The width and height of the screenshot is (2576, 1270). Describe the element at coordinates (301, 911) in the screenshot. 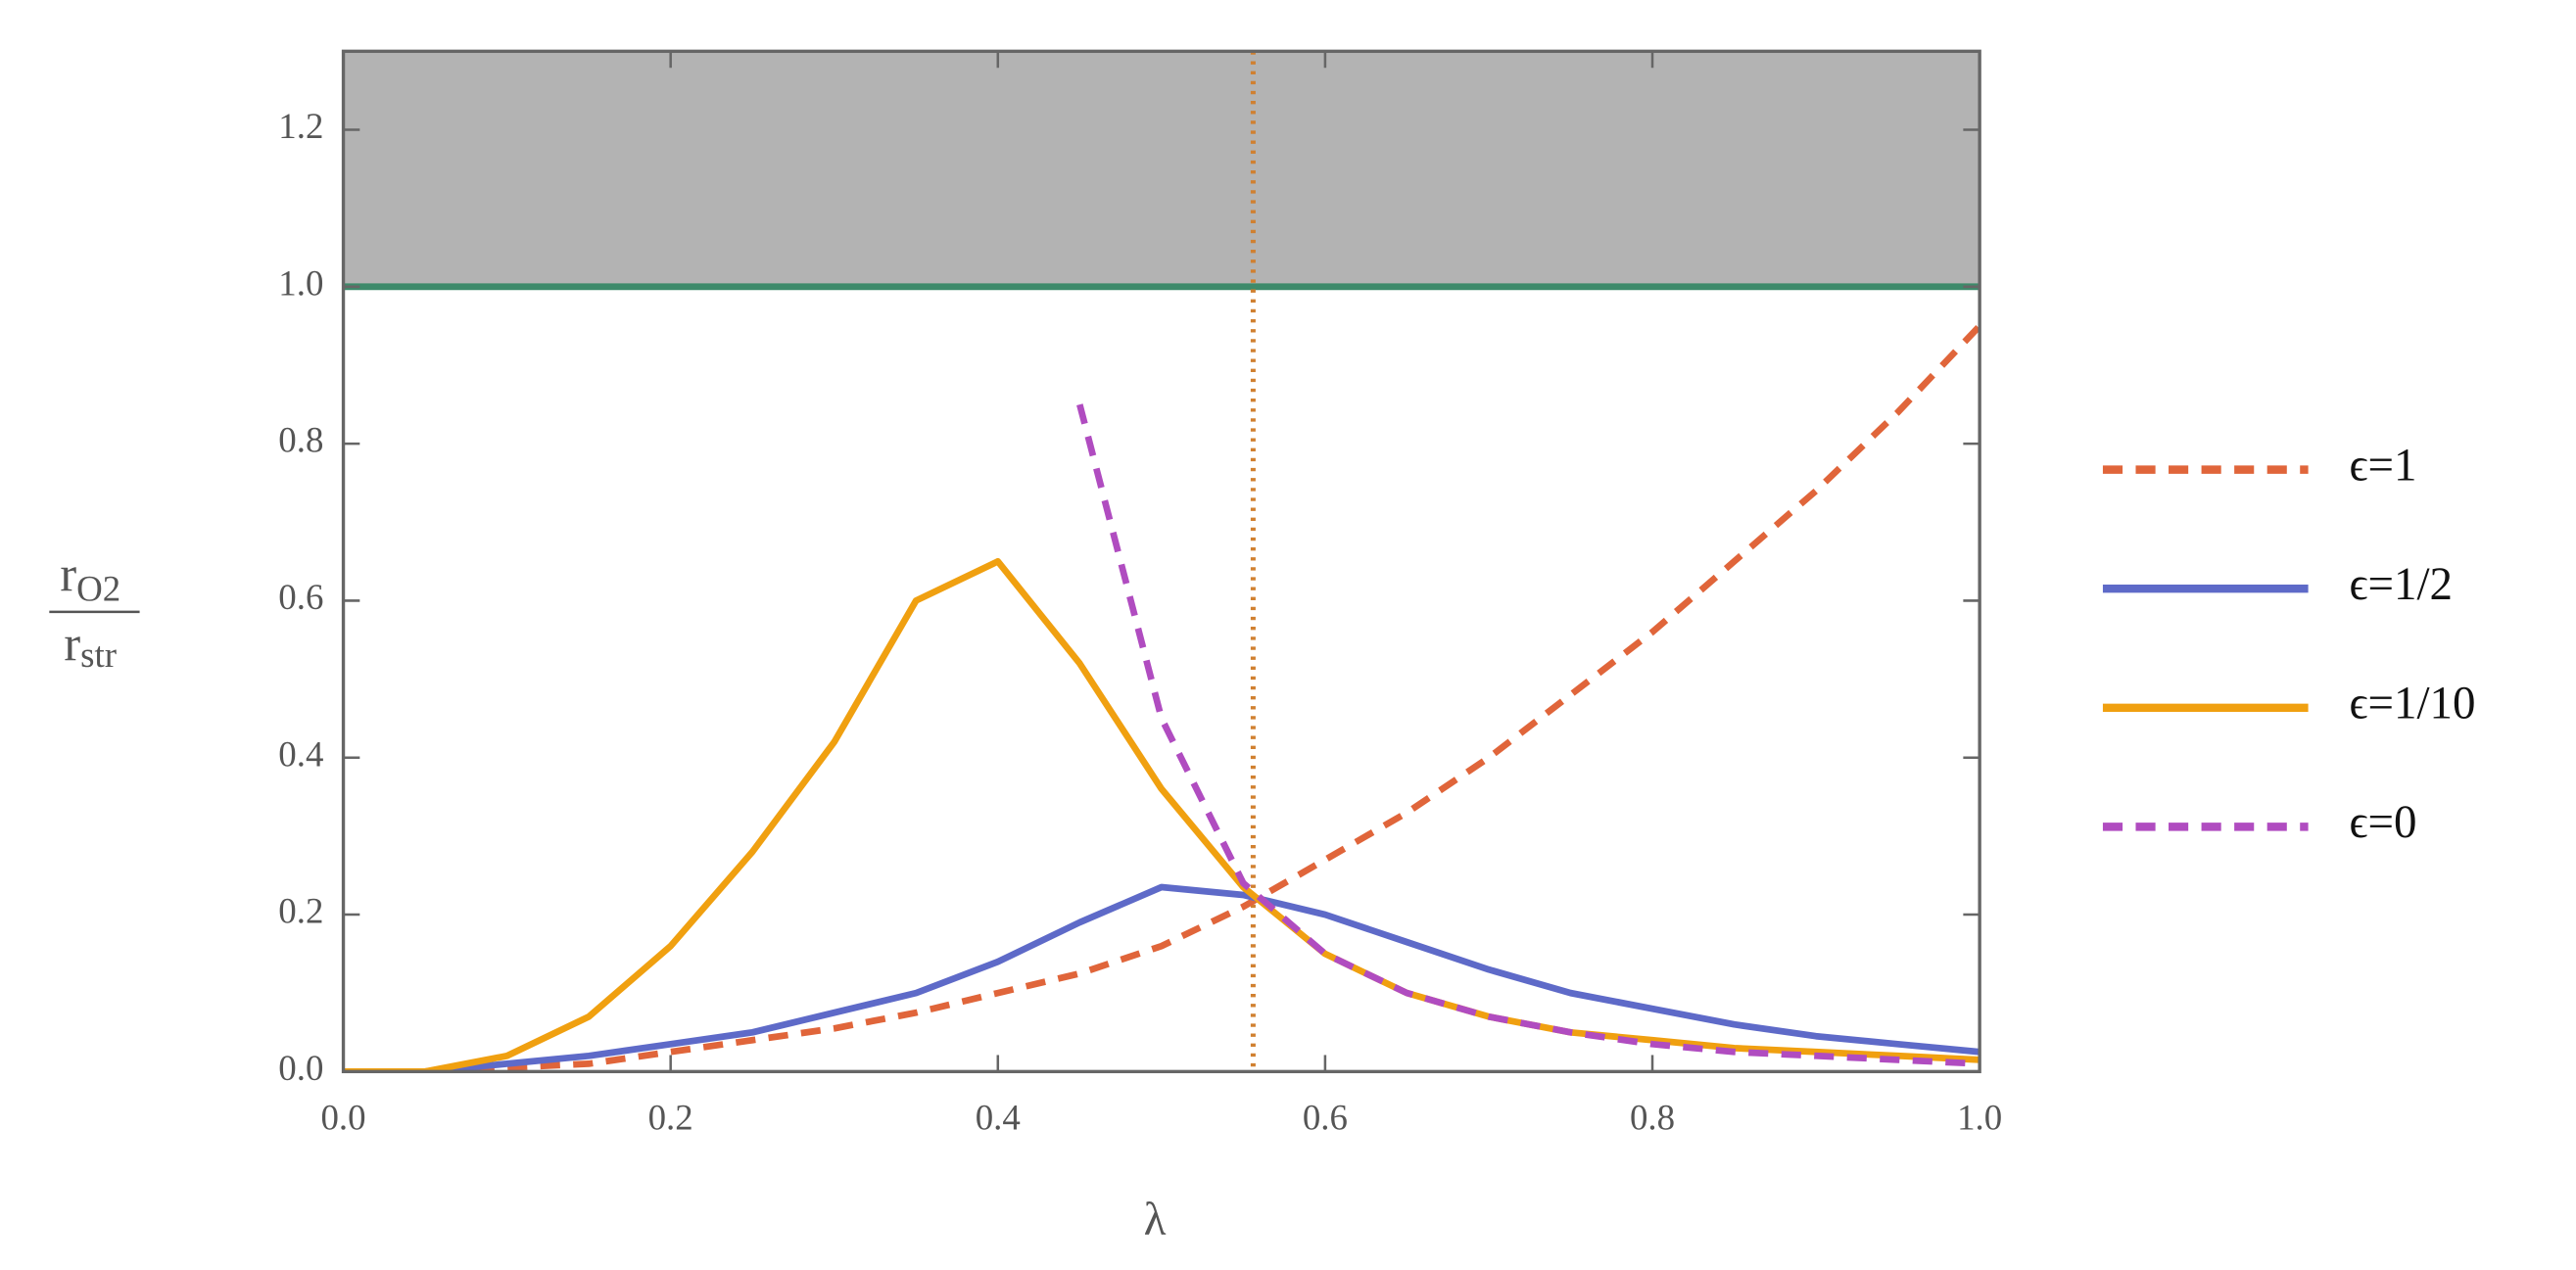

I see `y-tick-label: 0.2` at that location.